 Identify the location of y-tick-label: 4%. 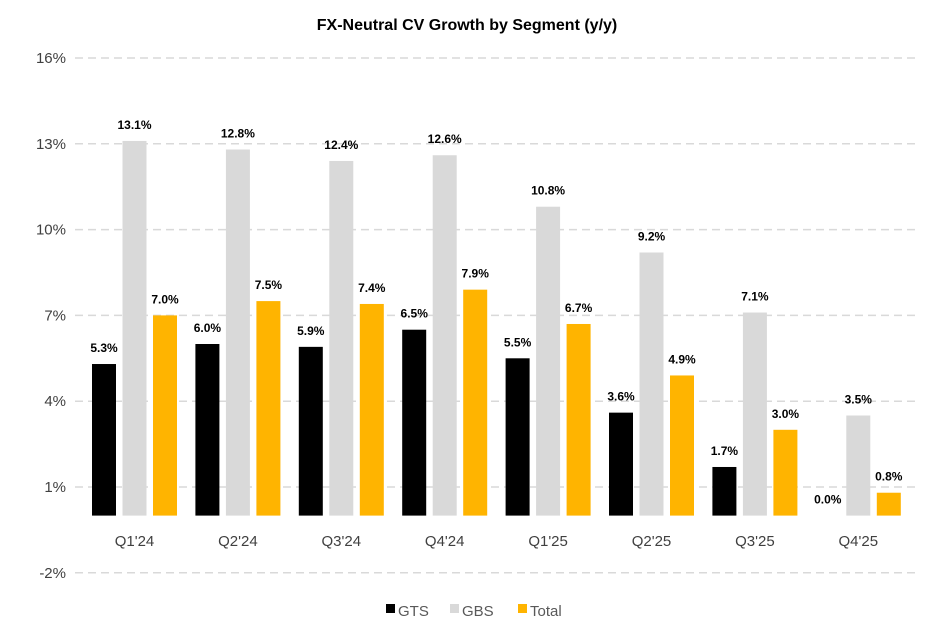
(55, 401).